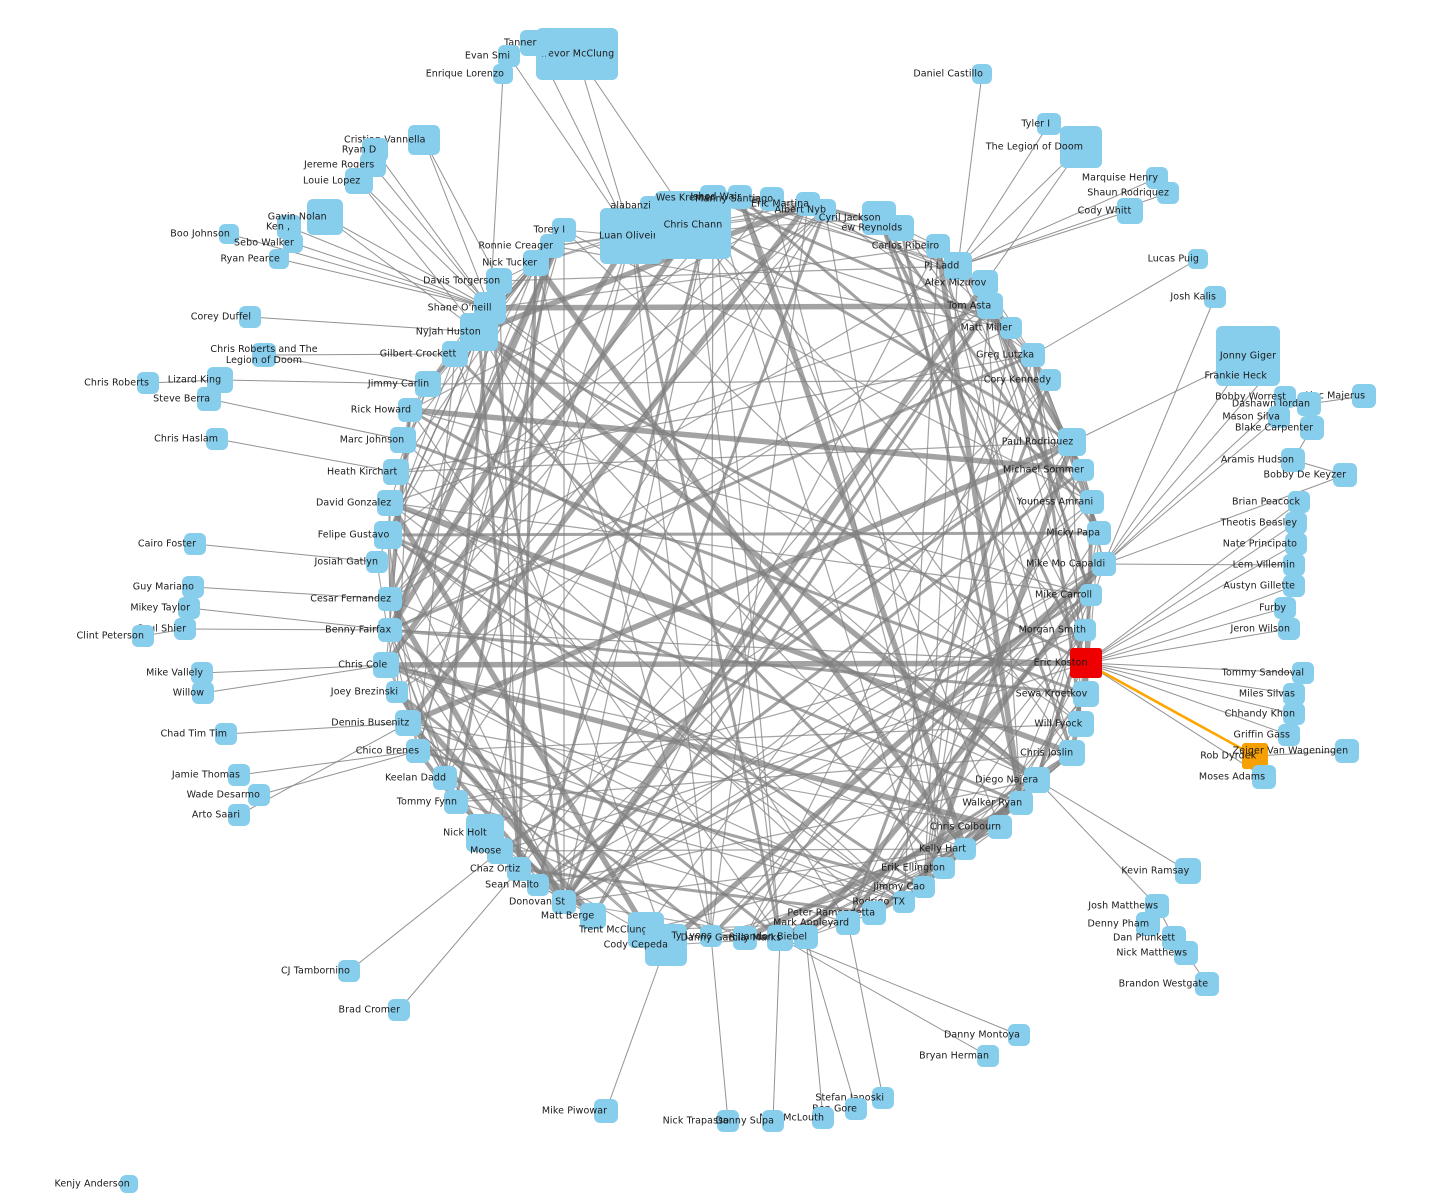  Describe the element at coordinates (390, 599) in the screenshot. I see `graph-node-cesar-fernandez` at that location.